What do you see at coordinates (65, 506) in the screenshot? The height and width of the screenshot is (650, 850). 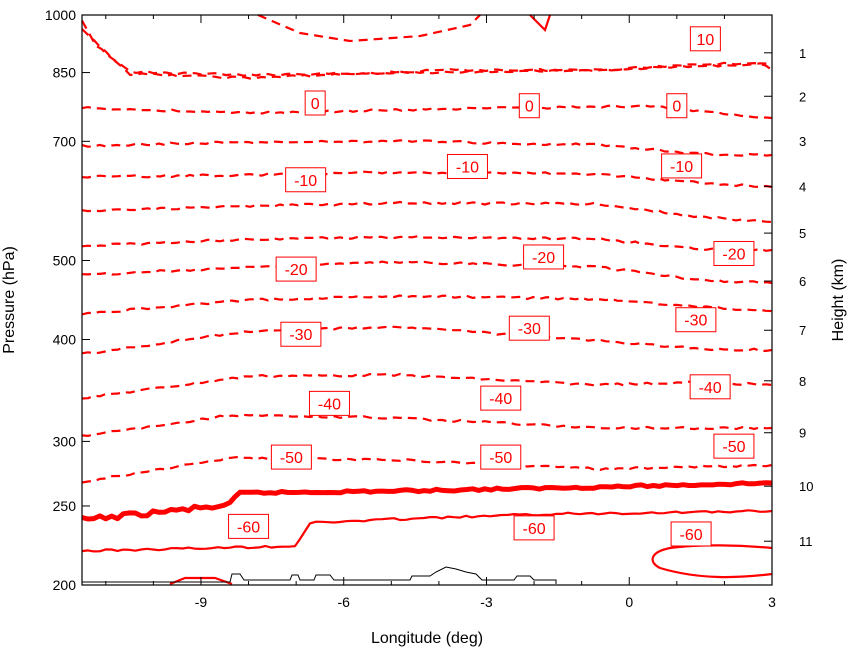 I see `y-tick-label: 250` at bounding box center [65, 506].